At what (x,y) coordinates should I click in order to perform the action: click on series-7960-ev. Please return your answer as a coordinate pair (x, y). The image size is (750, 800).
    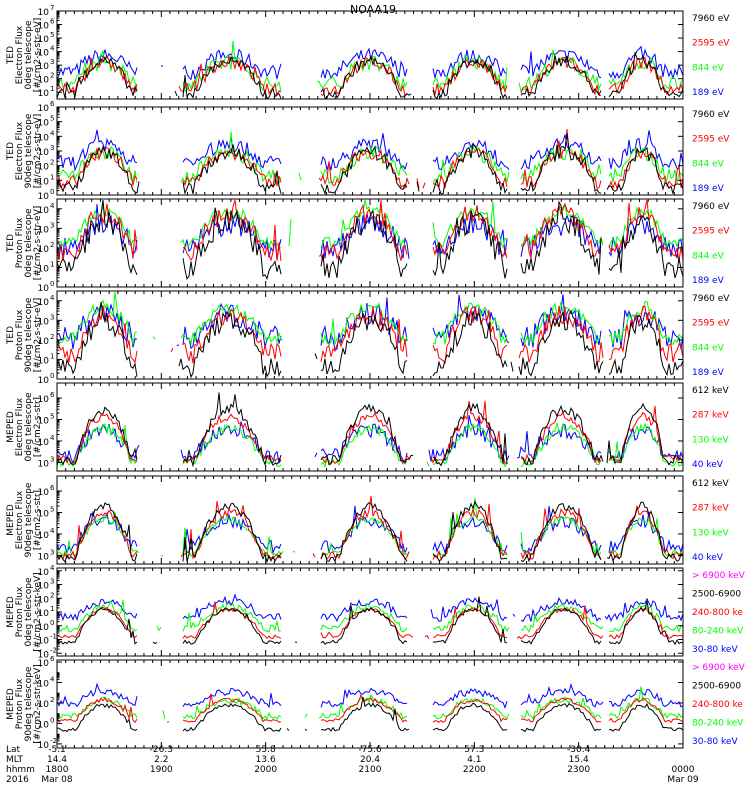
    Looking at the image, I should click on (370, 340).